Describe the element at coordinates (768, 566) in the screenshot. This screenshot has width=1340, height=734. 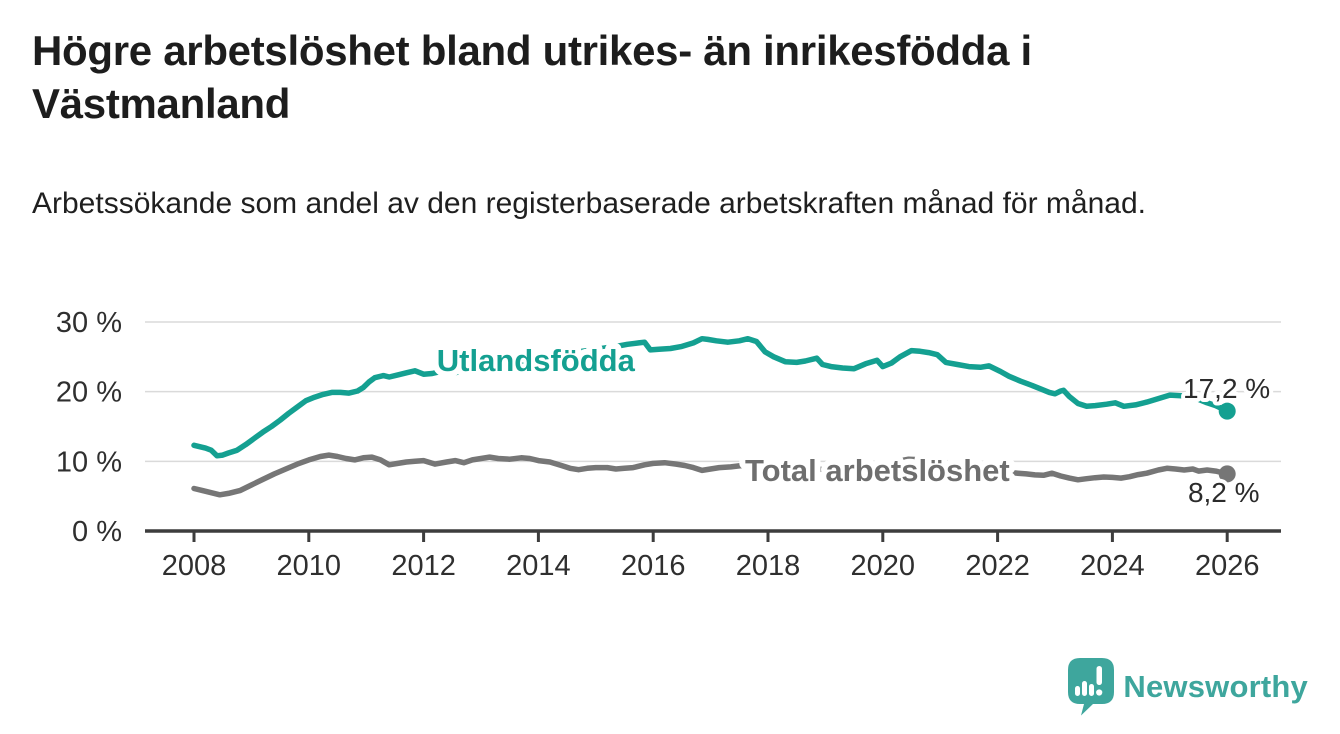
I see `x-tick-label: 2018` at that location.